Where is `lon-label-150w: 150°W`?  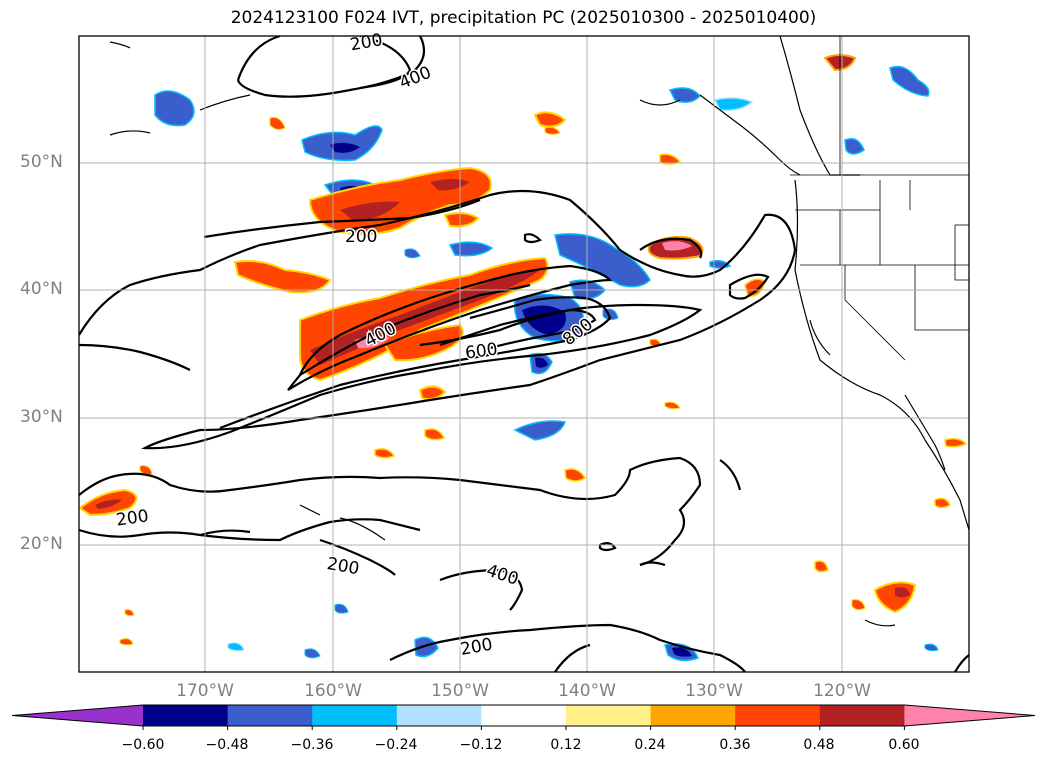
lon-label-150w: 150°W is located at coordinates (460, 691).